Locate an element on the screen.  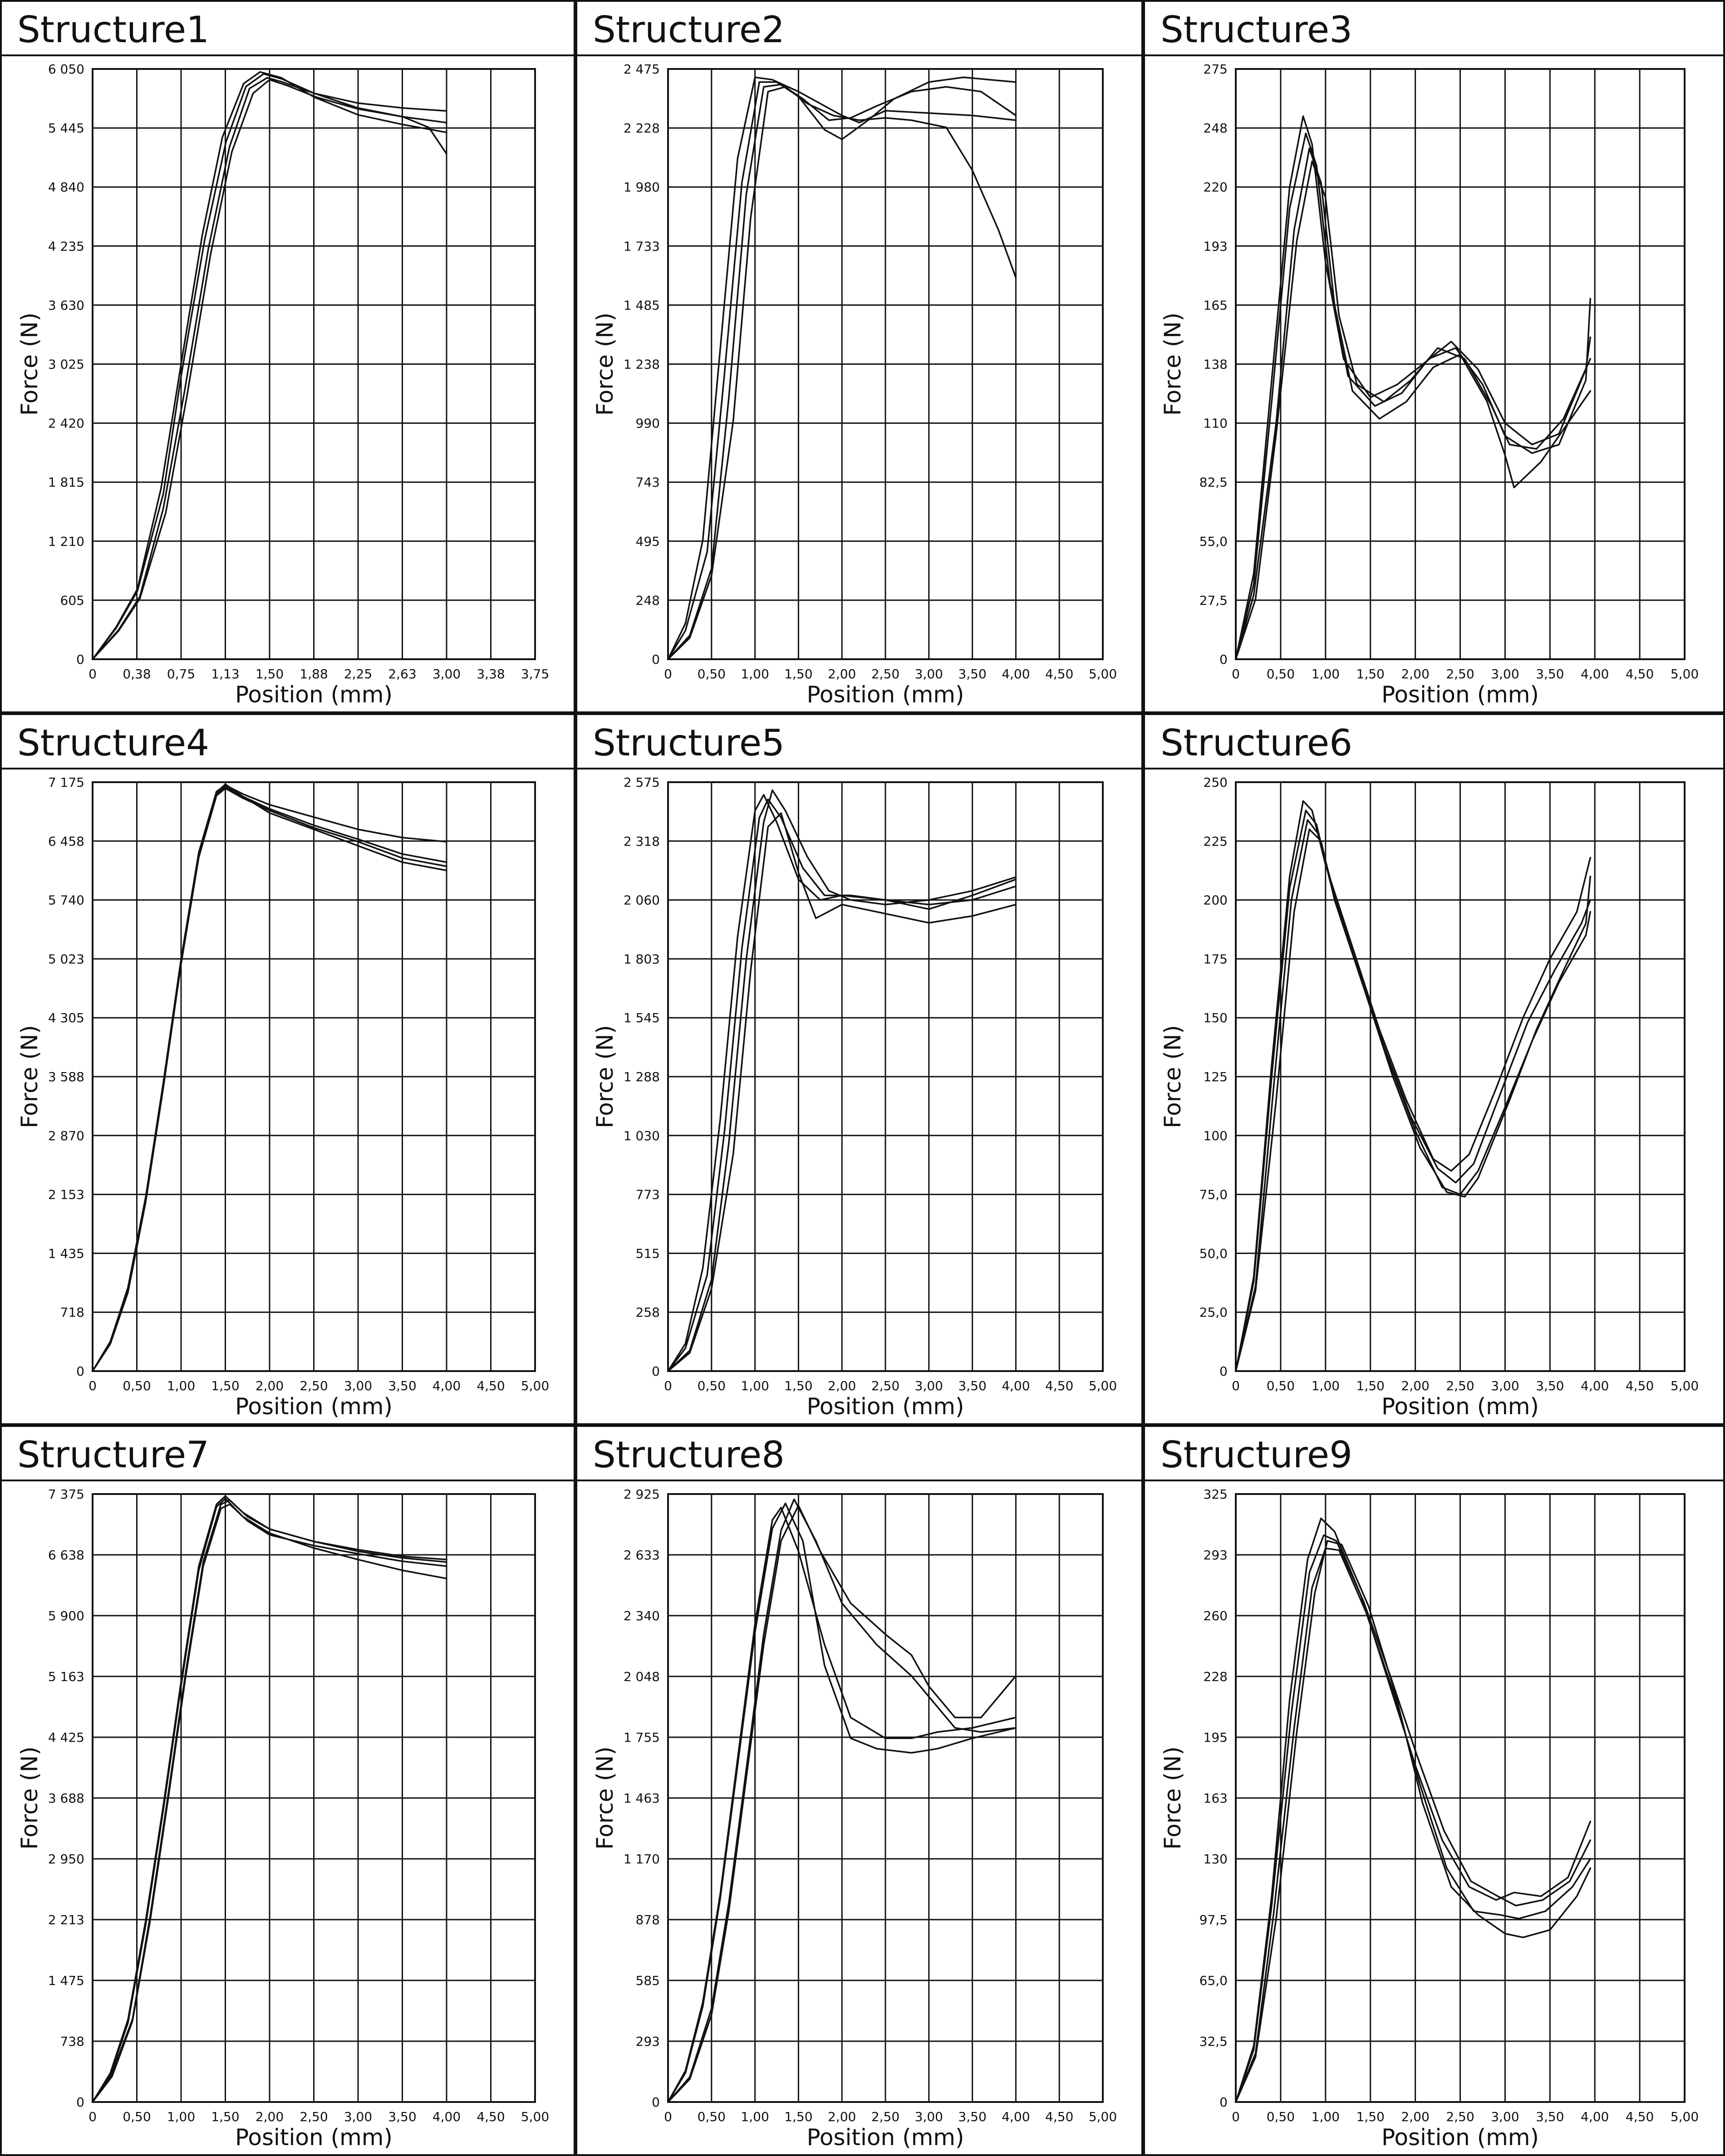
y-tick-label: 2 633 is located at coordinates (642, 1555).